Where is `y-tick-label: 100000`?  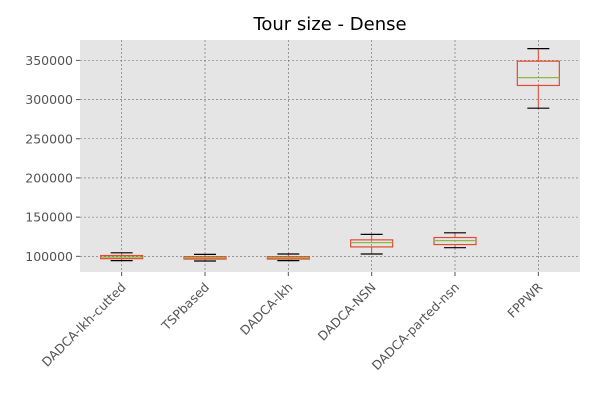
y-tick-label: 100000 is located at coordinates (49, 256).